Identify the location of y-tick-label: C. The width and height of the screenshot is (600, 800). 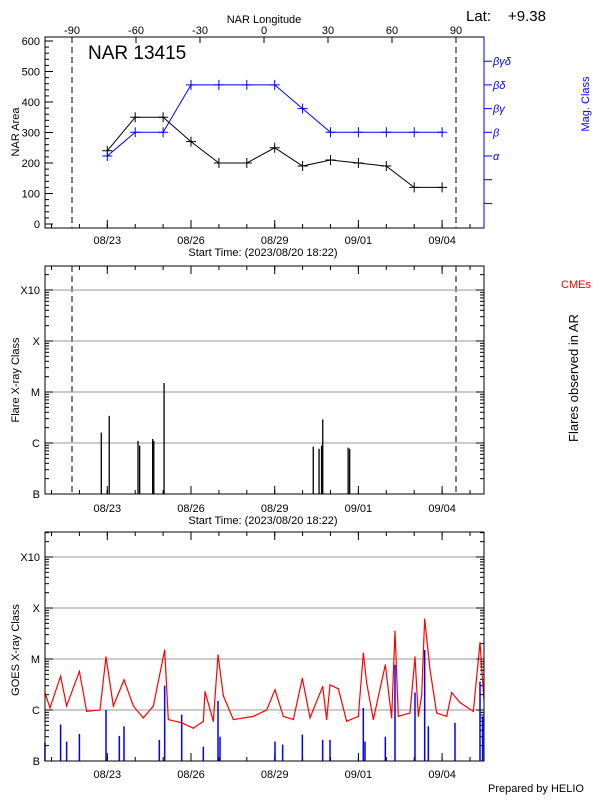
(36, 444).